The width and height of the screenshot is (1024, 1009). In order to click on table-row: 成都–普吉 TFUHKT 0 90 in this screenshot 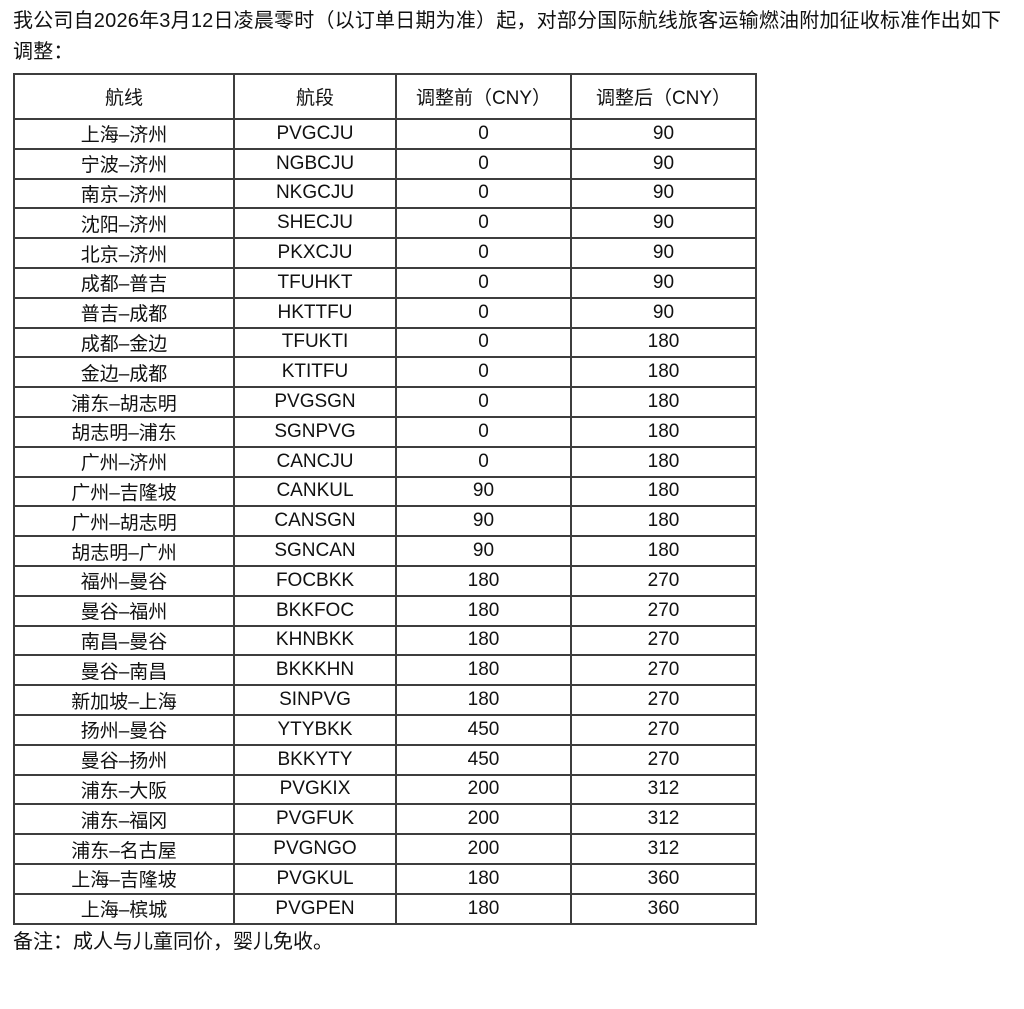, I will do `click(385, 282)`.